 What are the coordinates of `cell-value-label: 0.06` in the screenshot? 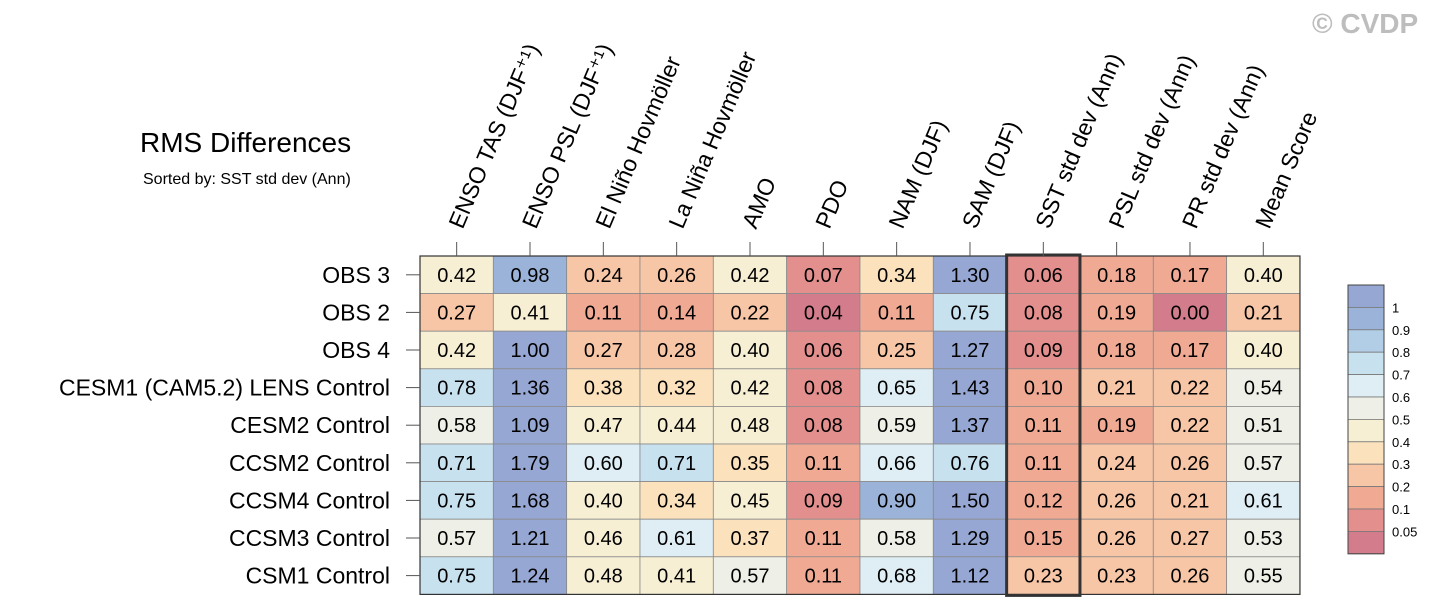 It's located at (823, 351).